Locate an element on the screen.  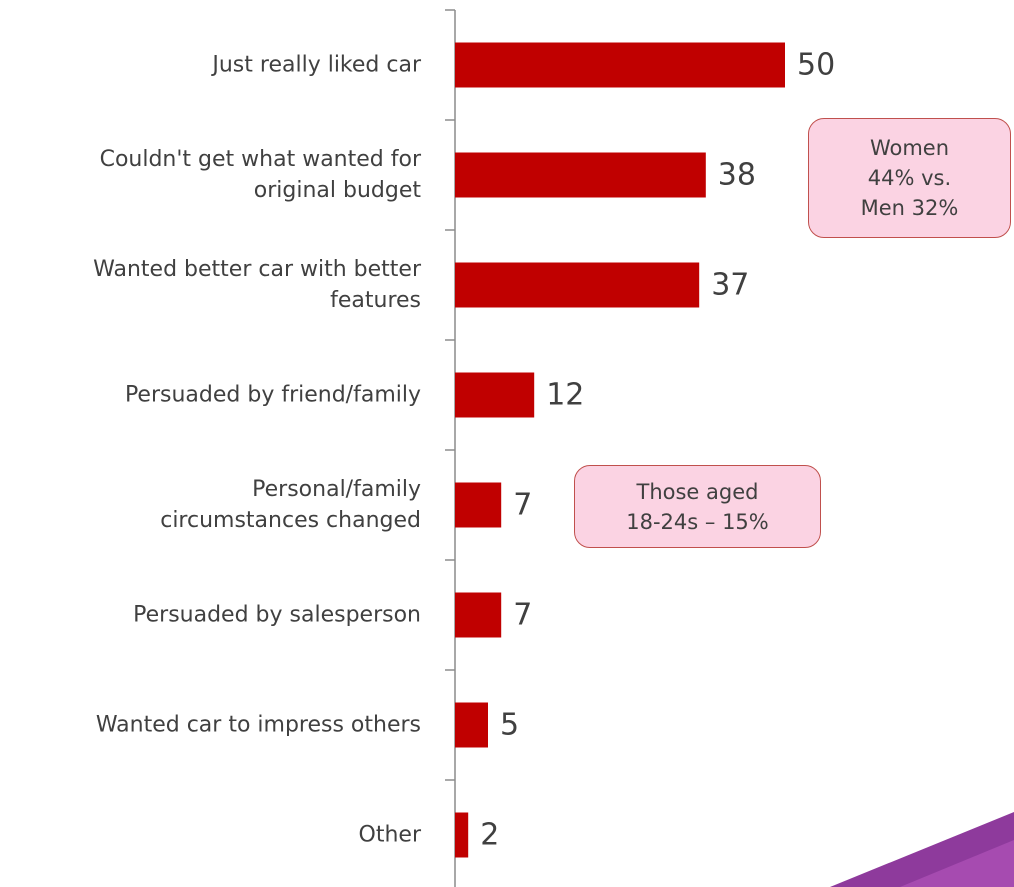
y-tick-label: Persuaded by friend/family is located at coordinates (272, 395).